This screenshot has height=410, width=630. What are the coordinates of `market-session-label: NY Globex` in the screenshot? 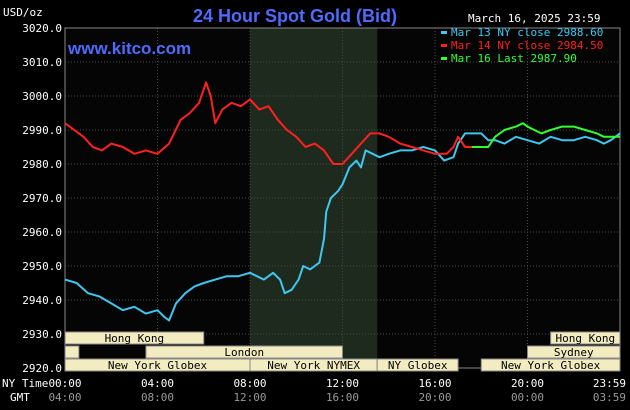 It's located at (418, 365).